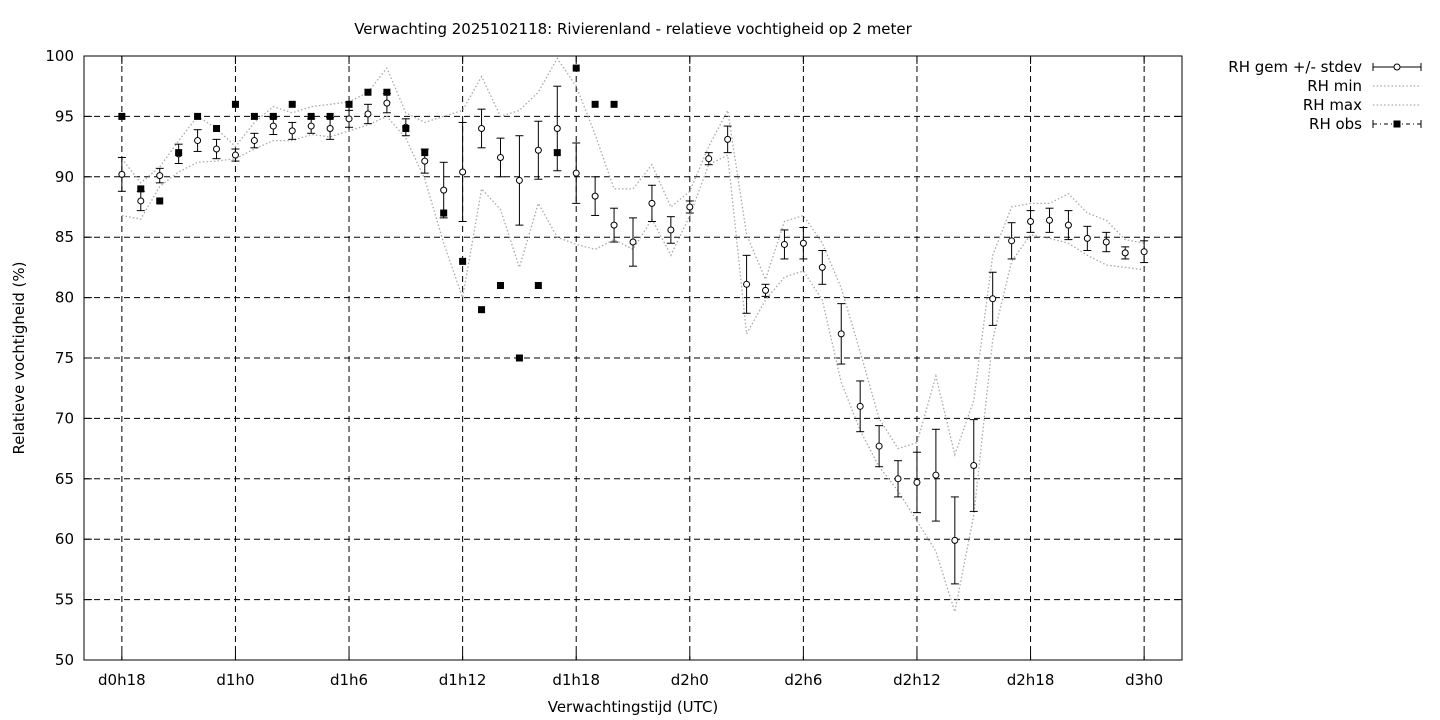 This screenshot has width=1440, height=720. Describe the element at coordinates (917, 680) in the screenshot. I see `x-tick-label: d2h12` at that location.